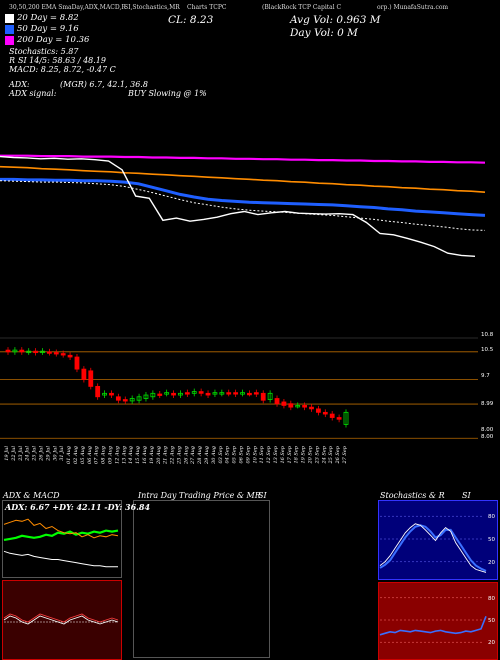 The height and width of the screenshot is (660, 500). Describe the element at coordinates (97, 455) in the screenshot. I see `x-tick-label: 07 Aug` at that location.